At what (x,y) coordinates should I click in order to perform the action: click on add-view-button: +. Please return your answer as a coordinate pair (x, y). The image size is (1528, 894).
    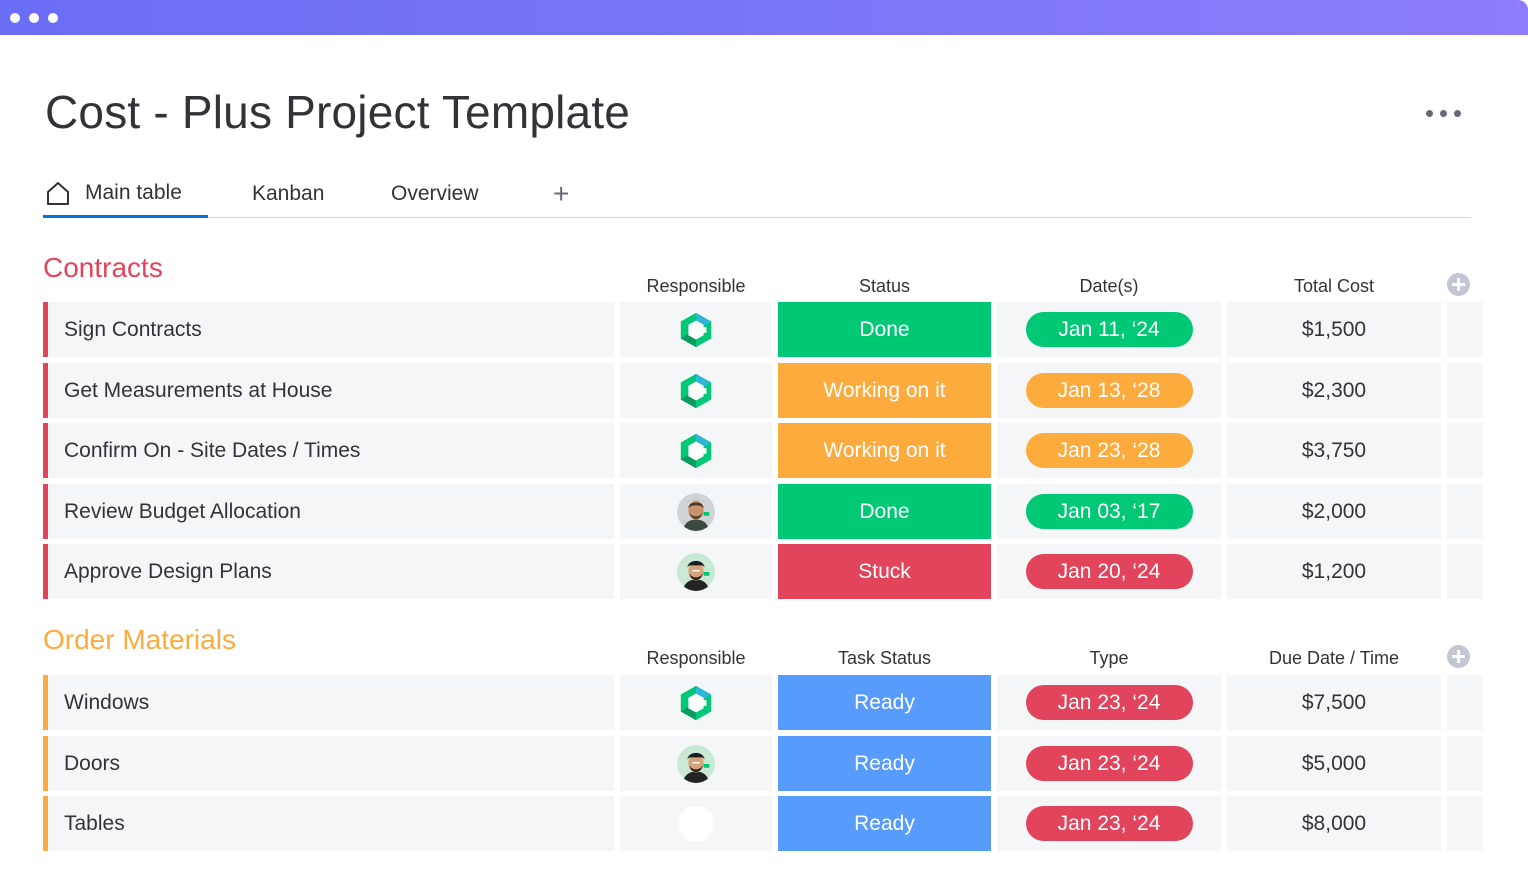
    Looking at the image, I should click on (561, 193).